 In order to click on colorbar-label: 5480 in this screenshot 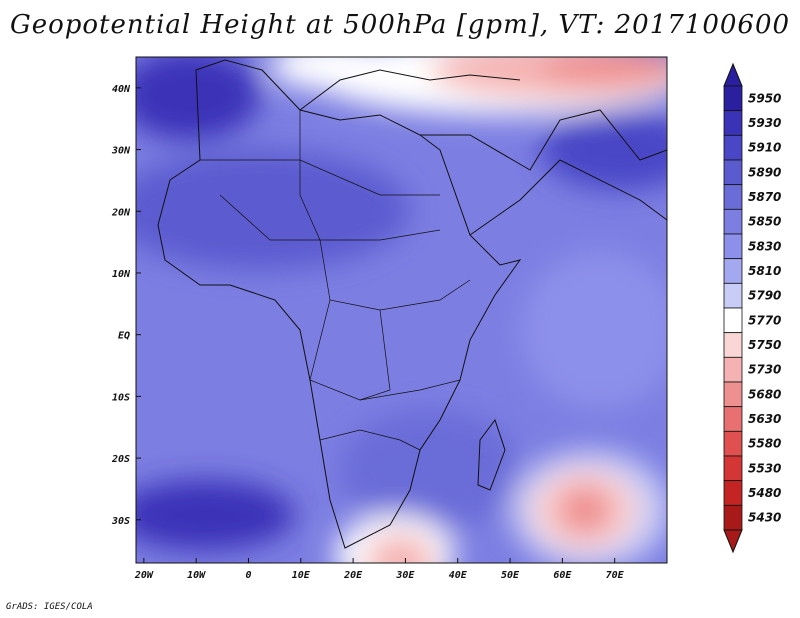, I will do `click(764, 493)`.